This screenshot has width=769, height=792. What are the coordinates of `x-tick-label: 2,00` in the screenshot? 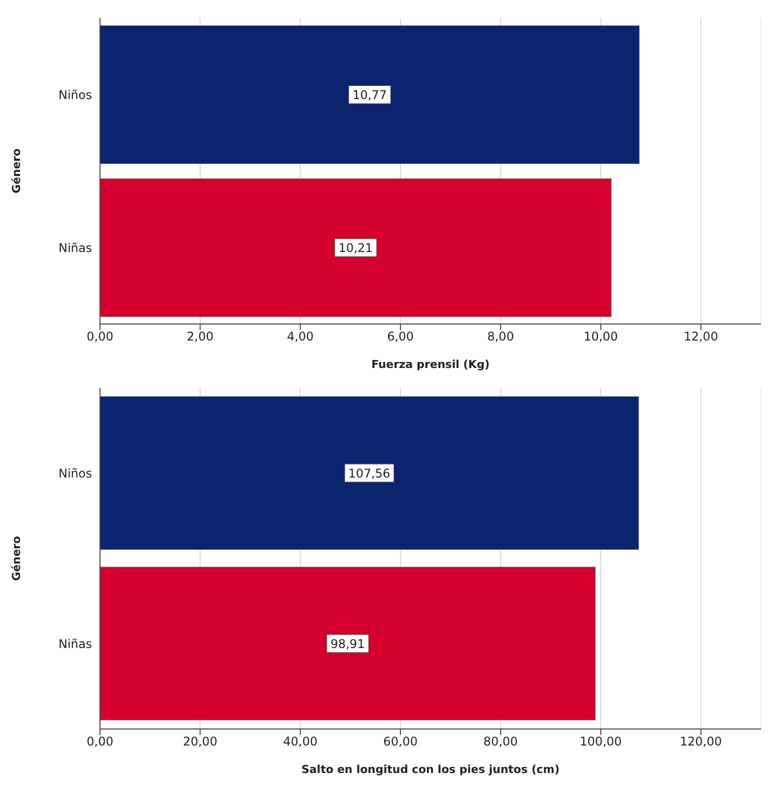 It's located at (200, 337).